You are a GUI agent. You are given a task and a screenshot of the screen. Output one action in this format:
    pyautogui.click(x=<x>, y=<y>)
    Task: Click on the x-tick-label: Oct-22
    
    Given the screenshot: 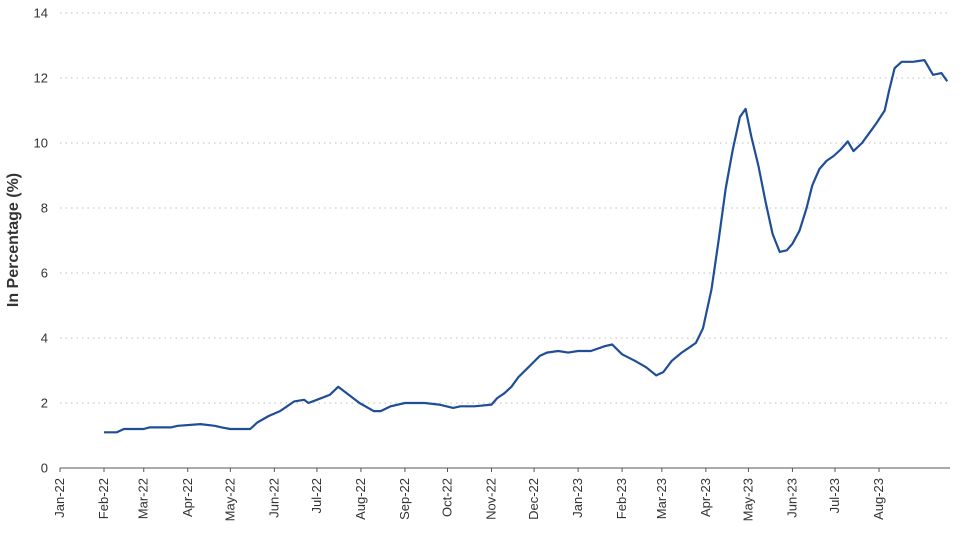 What is the action you would take?
    pyautogui.click(x=447, y=497)
    